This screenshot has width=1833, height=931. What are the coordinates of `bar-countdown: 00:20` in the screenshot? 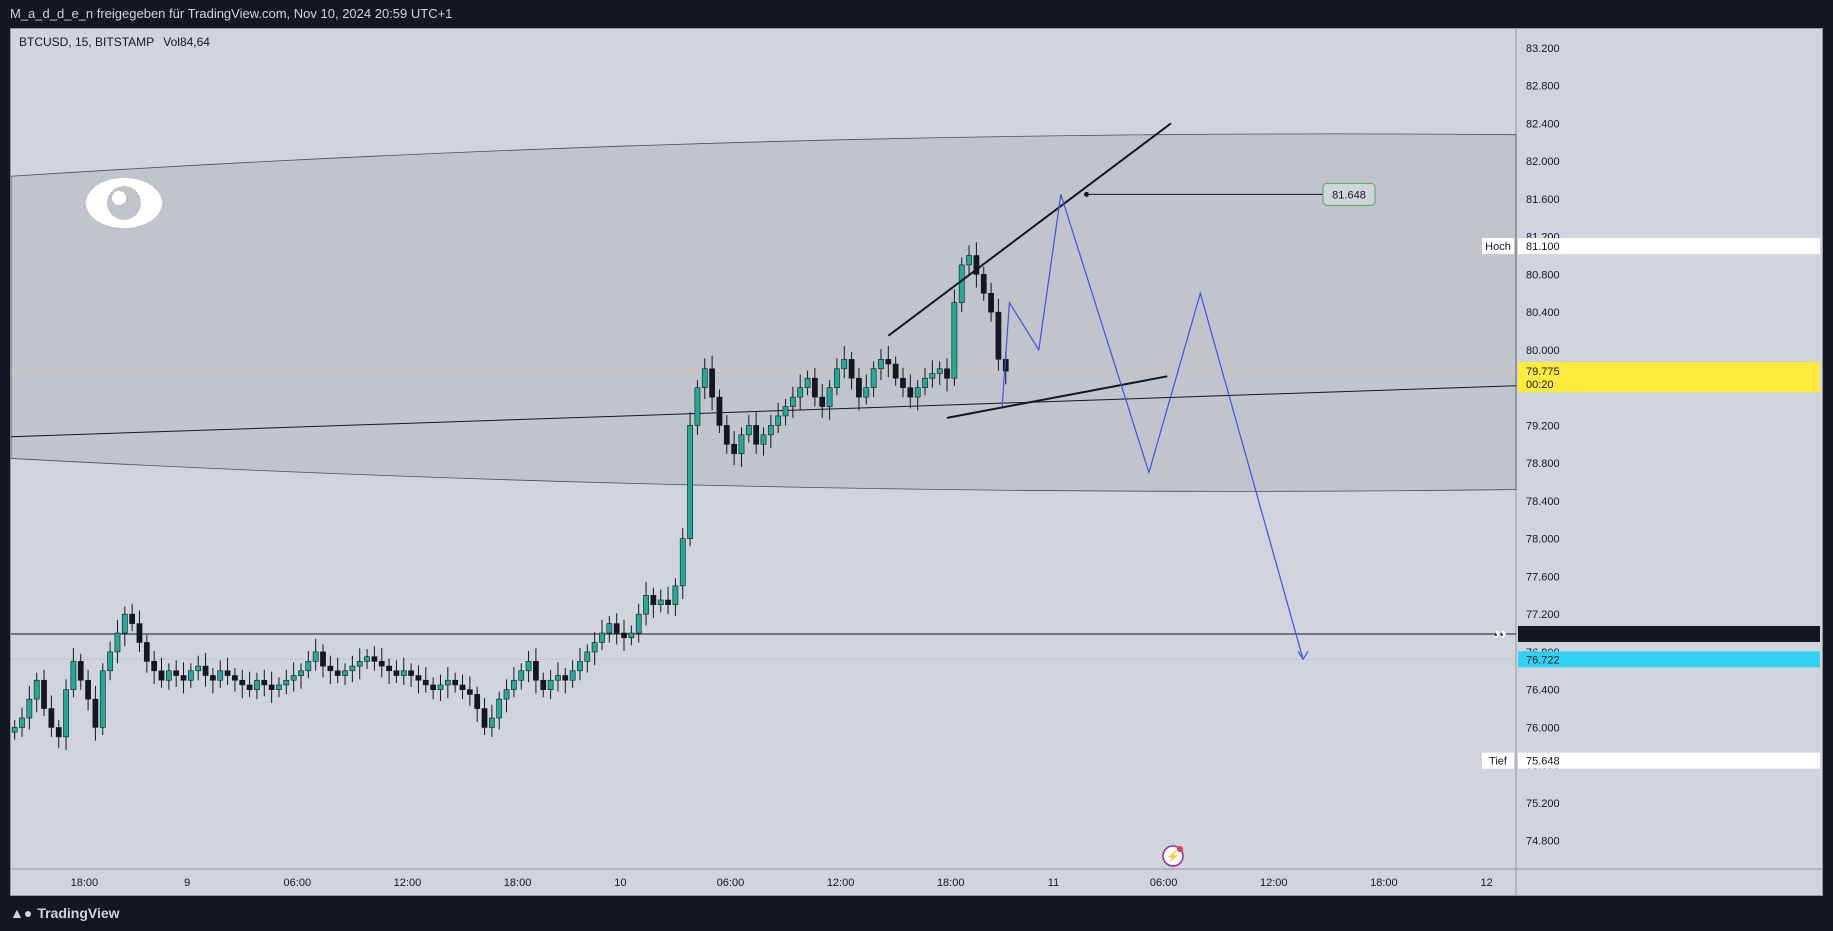 It's located at (1540, 385).